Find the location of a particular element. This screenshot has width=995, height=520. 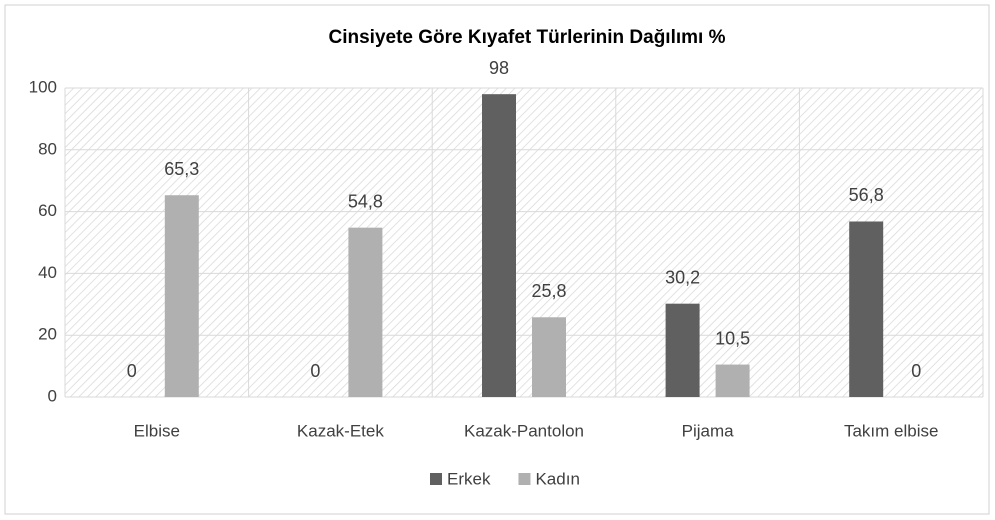

y-tick-label: 60 is located at coordinates (47, 210).